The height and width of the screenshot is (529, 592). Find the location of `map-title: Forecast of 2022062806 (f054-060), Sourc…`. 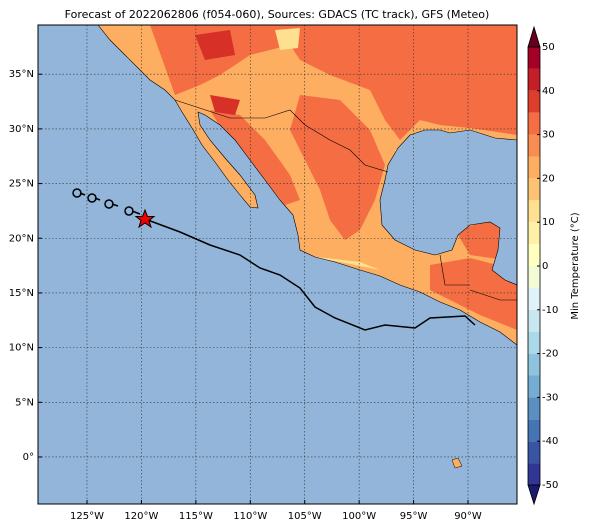

map-title: Forecast of 2022062806 (f054-060), Sourc… is located at coordinates (277, 14).